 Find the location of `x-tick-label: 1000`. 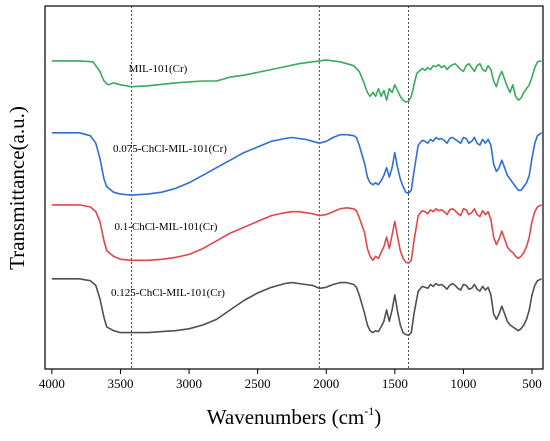

x-tick-label: 1000 is located at coordinates (463, 383).